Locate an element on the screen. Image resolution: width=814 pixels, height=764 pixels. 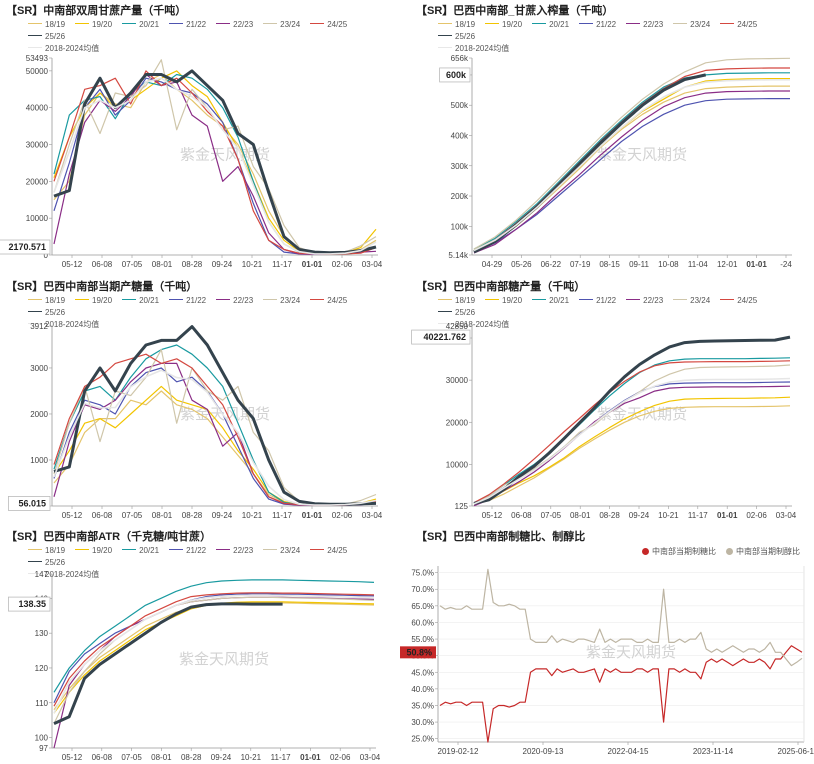
current-value: 2170.571 is located at coordinates (27, 247).